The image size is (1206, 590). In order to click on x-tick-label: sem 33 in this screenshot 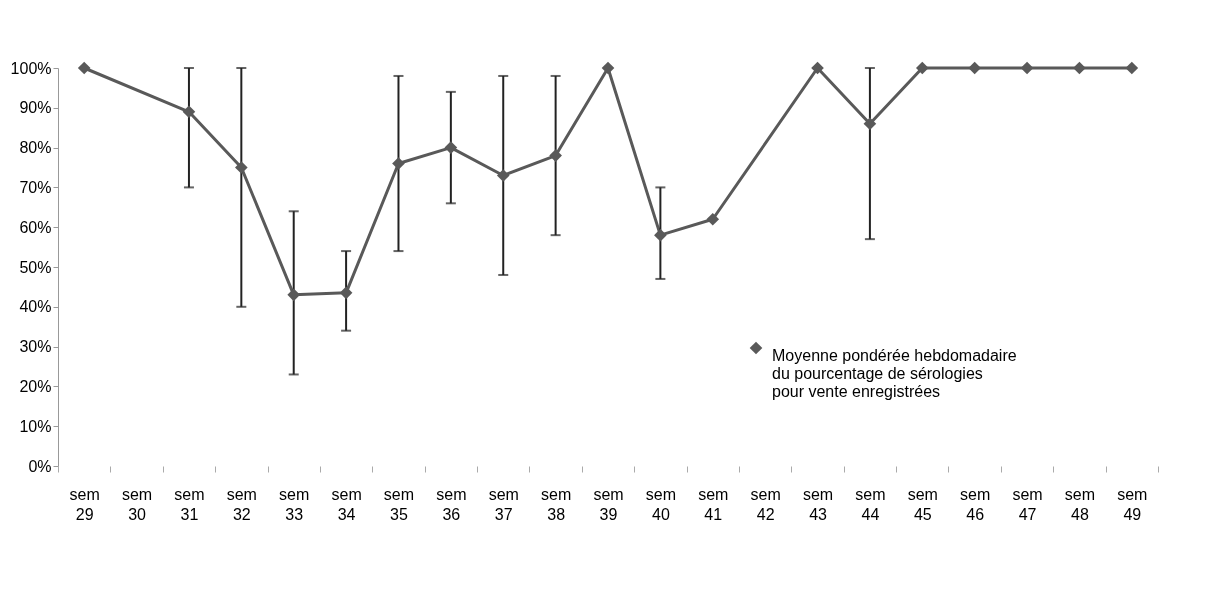, I will do `click(294, 504)`.